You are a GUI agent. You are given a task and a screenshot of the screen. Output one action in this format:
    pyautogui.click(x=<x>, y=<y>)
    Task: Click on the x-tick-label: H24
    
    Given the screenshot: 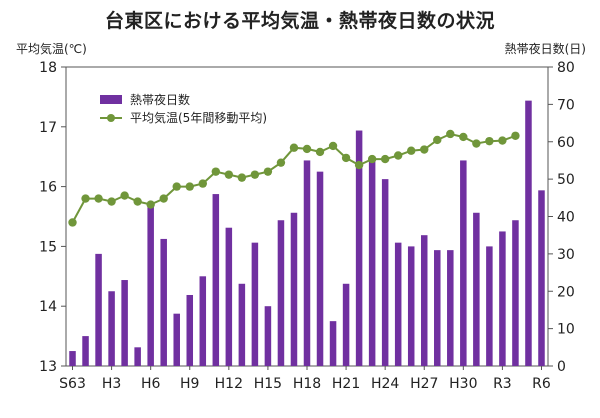 What is the action you would take?
    pyautogui.click(x=385, y=384)
    